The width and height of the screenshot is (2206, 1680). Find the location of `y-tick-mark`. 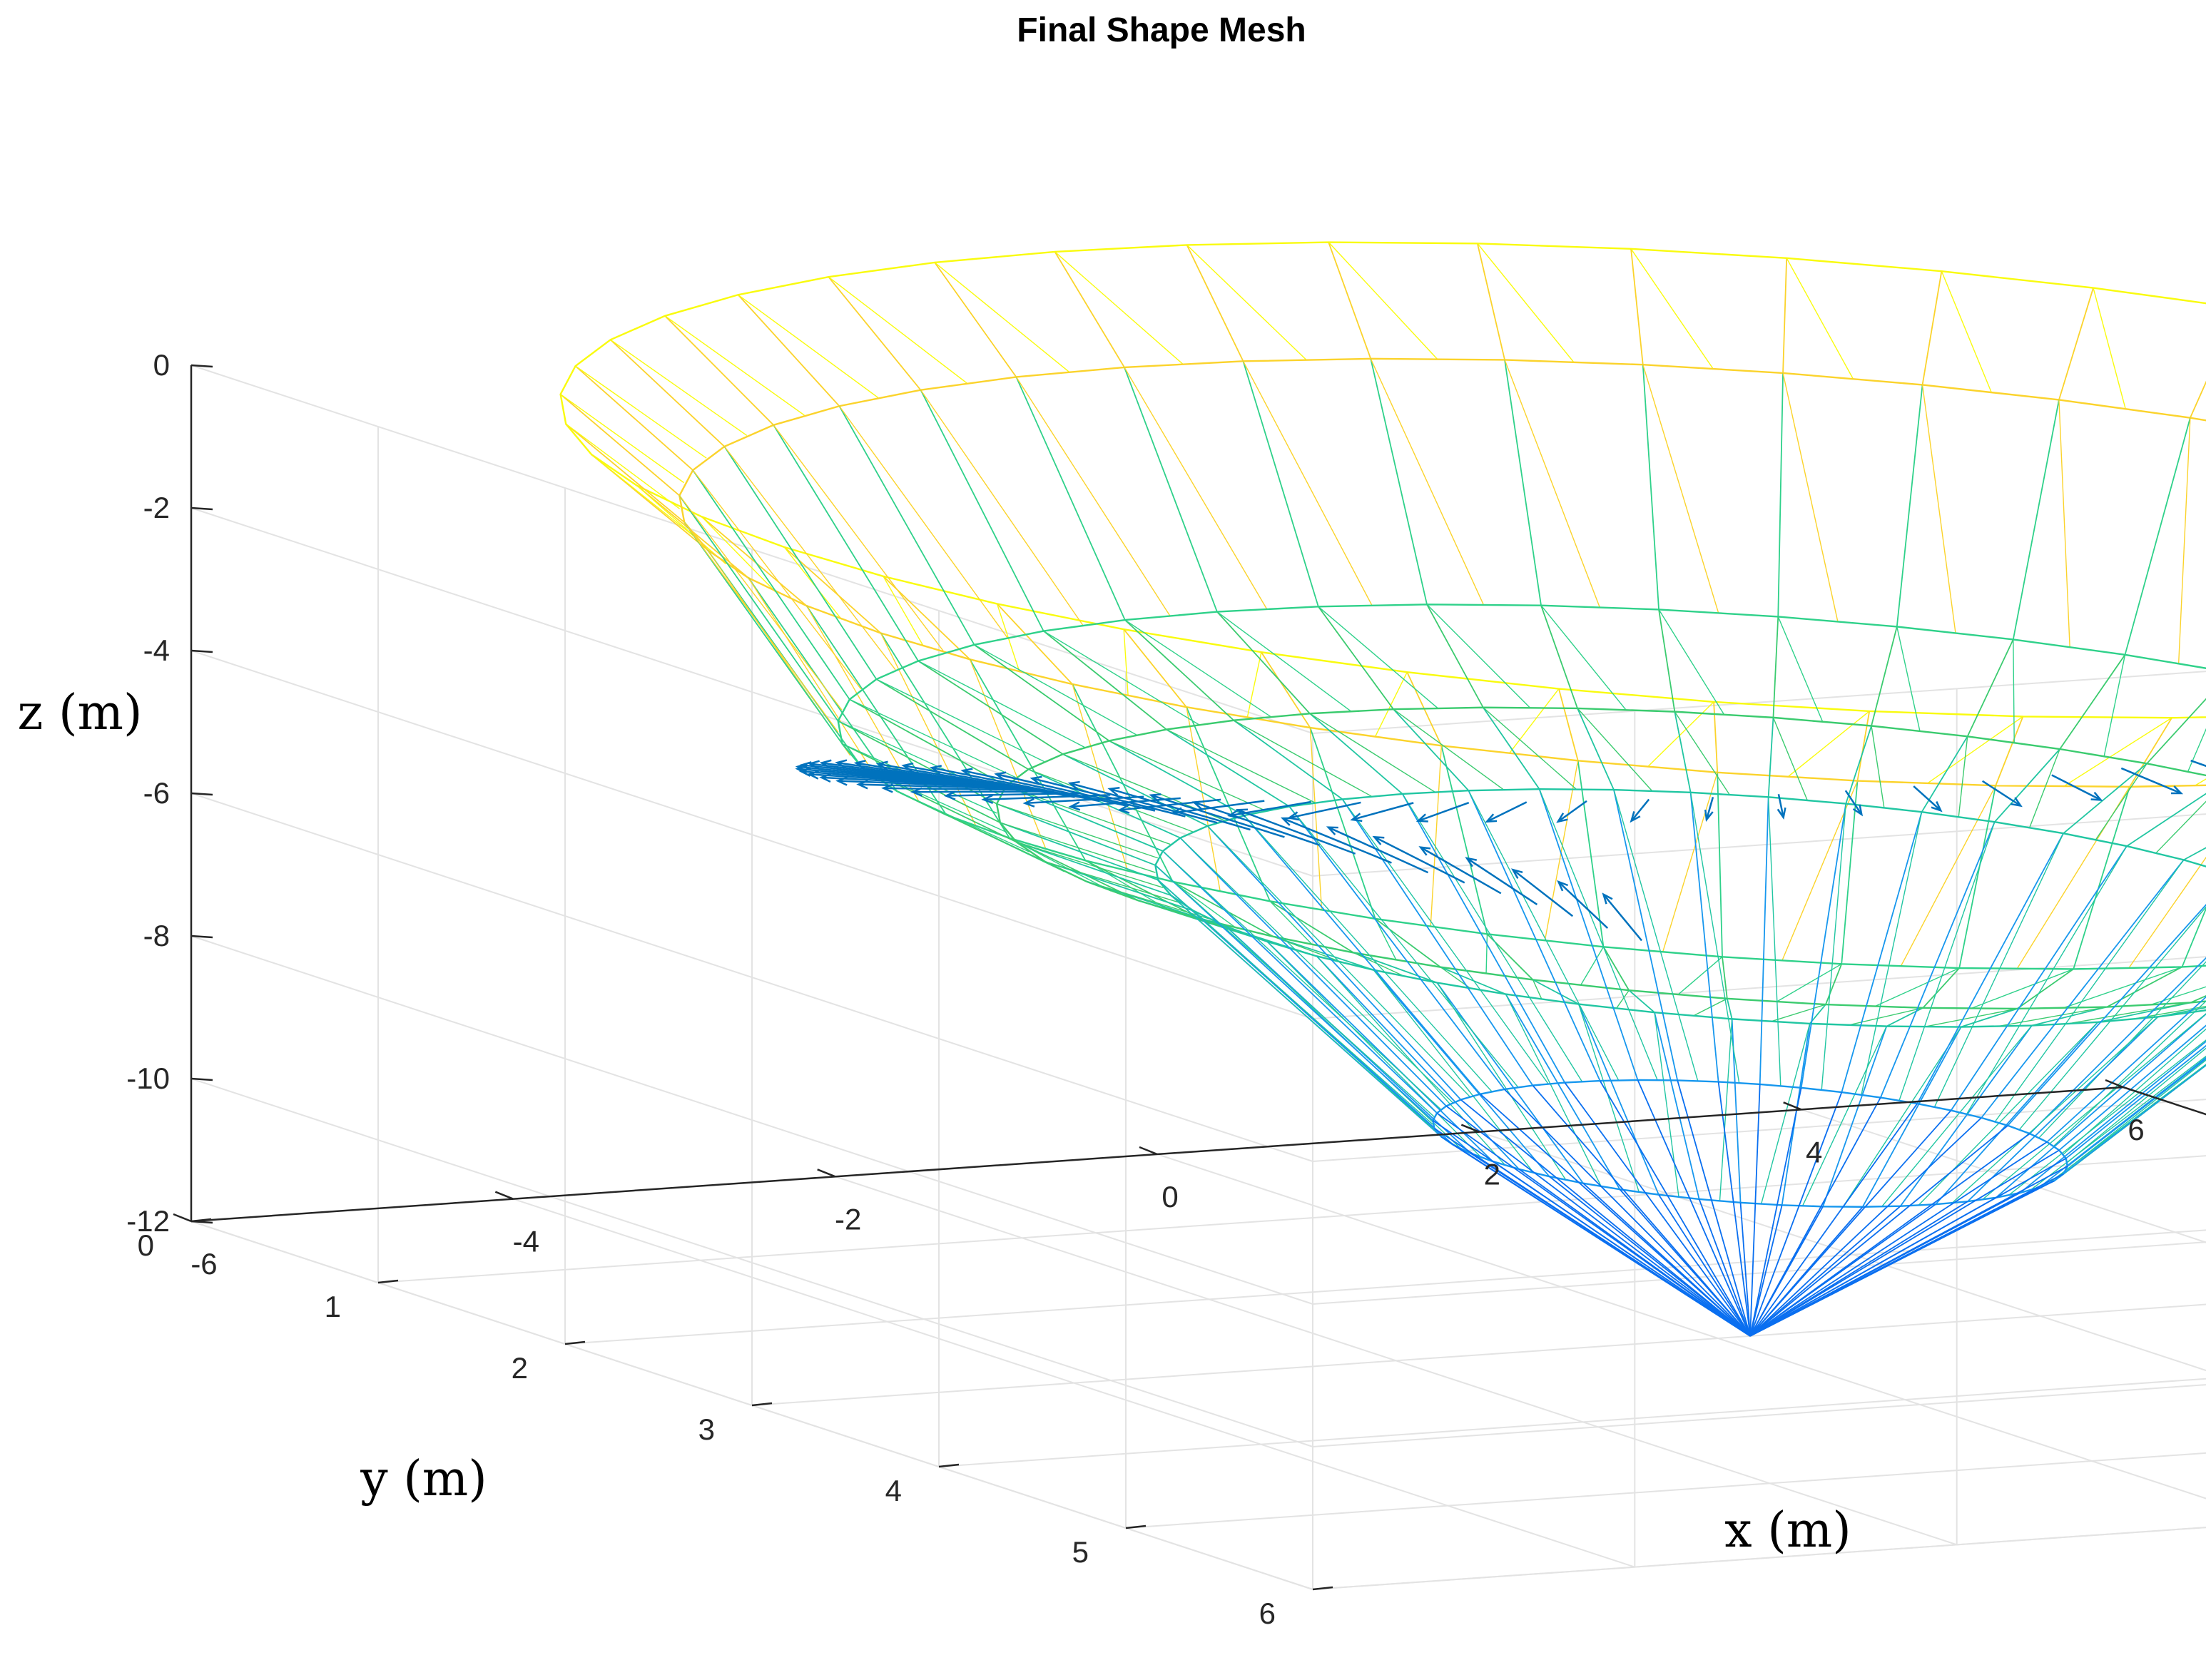

y-tick-mark is located at coordinates (762, 1404).